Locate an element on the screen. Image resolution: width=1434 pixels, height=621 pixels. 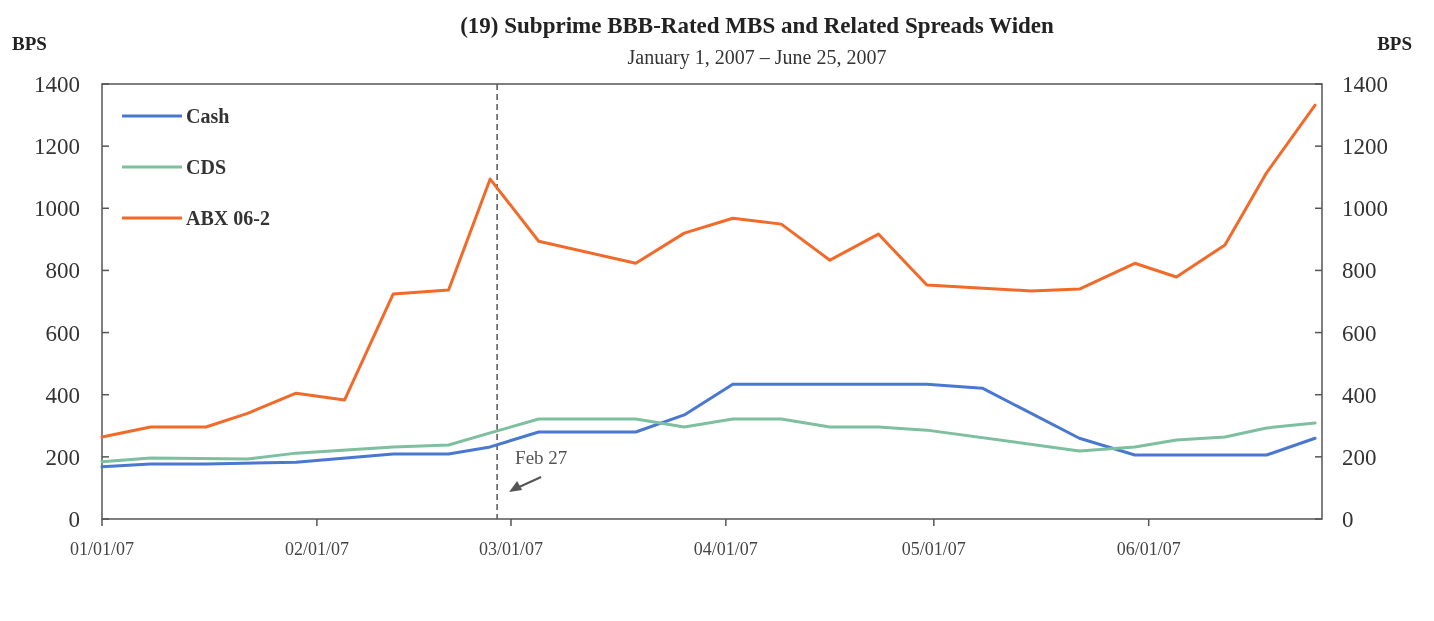
y2-axis-title: BPS is located at coordinates (1394, 43).